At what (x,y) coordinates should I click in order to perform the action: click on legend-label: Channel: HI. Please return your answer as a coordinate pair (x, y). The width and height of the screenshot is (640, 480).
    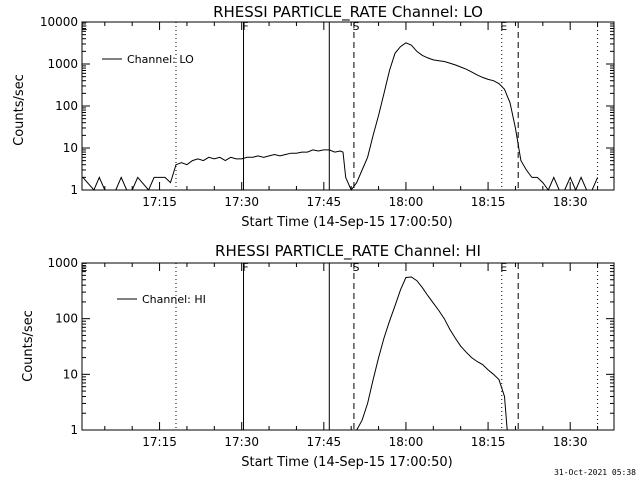
    Looking at the image, I should click on (174, 299).